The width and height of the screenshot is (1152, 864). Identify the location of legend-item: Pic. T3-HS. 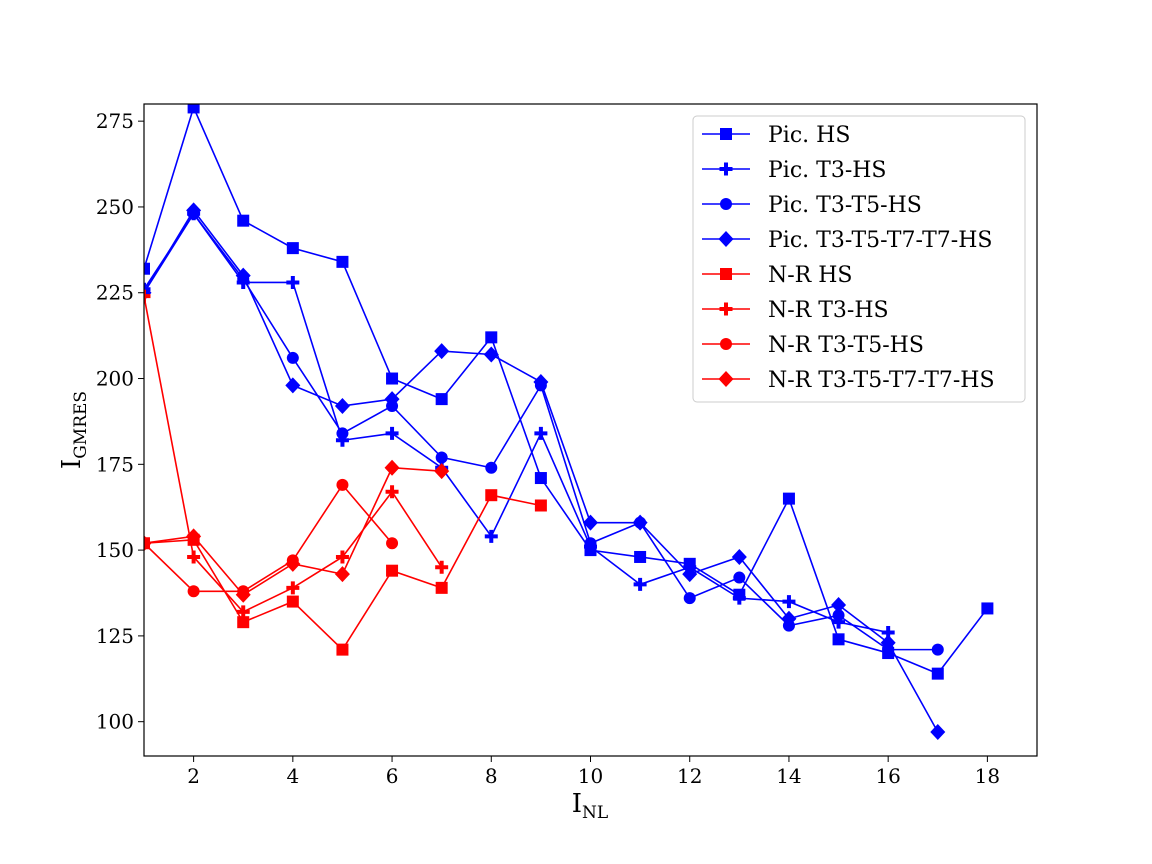
(794, 170).